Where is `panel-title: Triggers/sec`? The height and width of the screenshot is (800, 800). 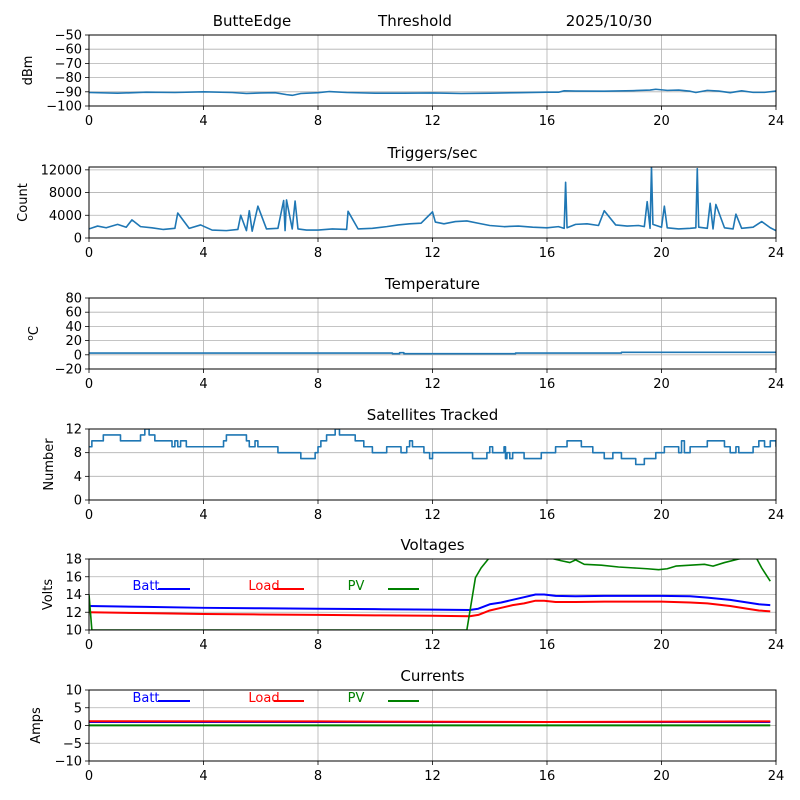 panel-title: Triggers/sec is located at coordinates (432, 153).